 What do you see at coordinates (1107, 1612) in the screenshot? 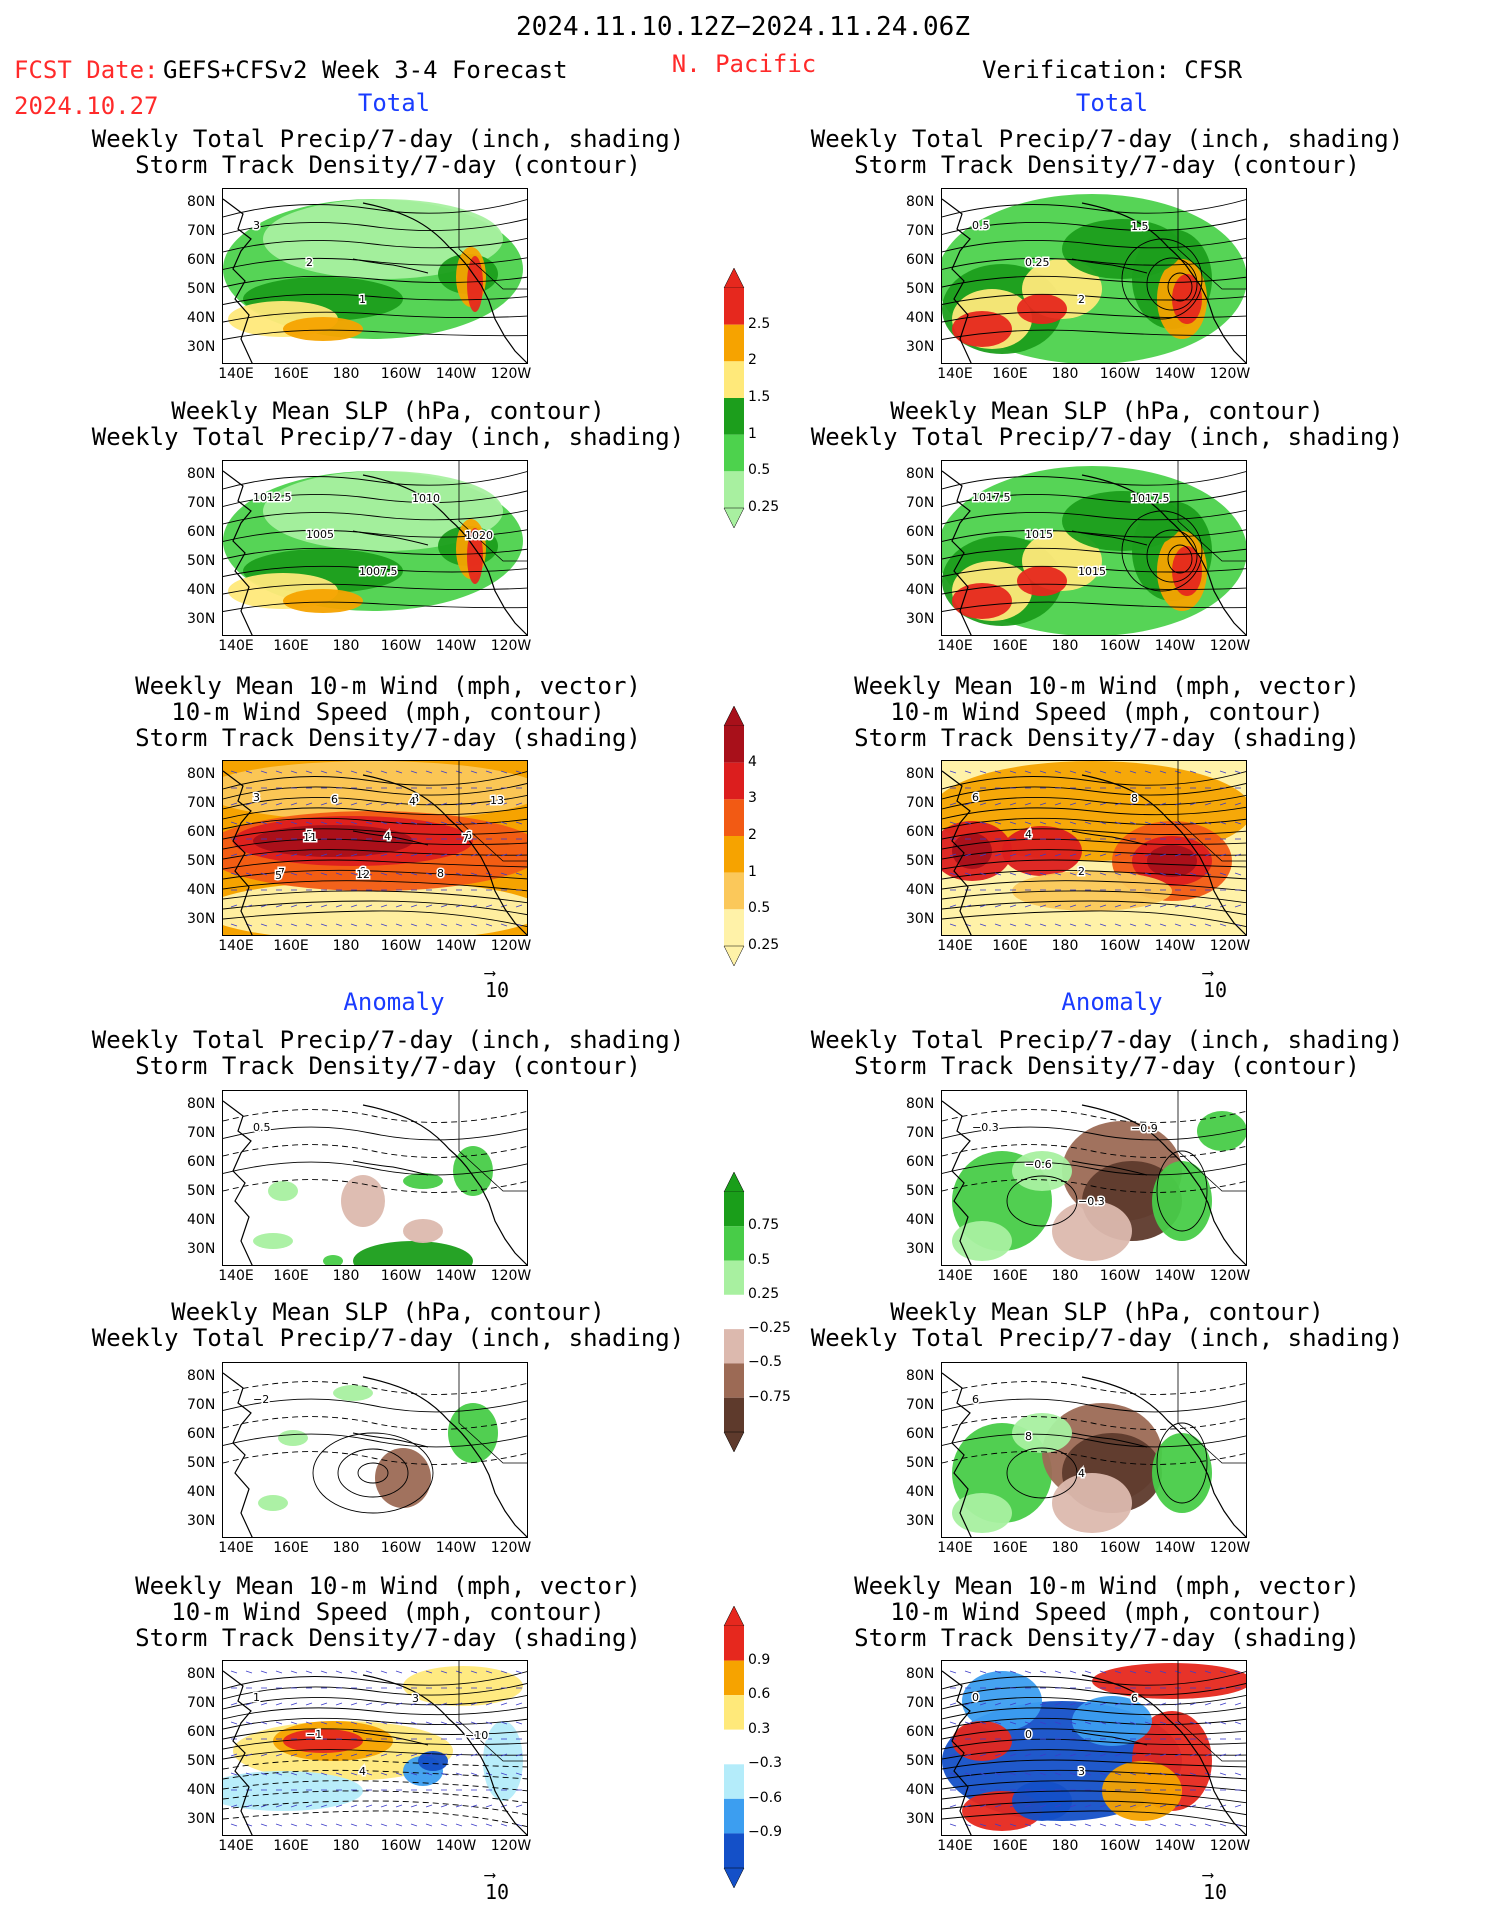
I see `panel-title-r6-line2: 10-m Wind Speed (mph, contour)` at bounding box center [1107, 1612].